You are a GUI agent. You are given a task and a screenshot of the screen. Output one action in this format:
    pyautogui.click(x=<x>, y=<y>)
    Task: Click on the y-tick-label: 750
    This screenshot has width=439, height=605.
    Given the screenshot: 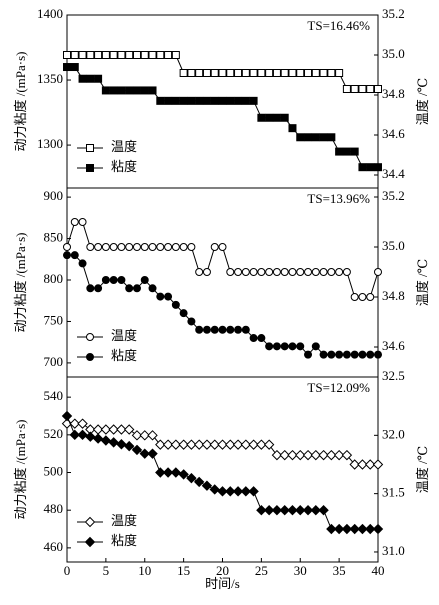 What is the action you would take?
    pyautogui.click(x=54, y=319)
    